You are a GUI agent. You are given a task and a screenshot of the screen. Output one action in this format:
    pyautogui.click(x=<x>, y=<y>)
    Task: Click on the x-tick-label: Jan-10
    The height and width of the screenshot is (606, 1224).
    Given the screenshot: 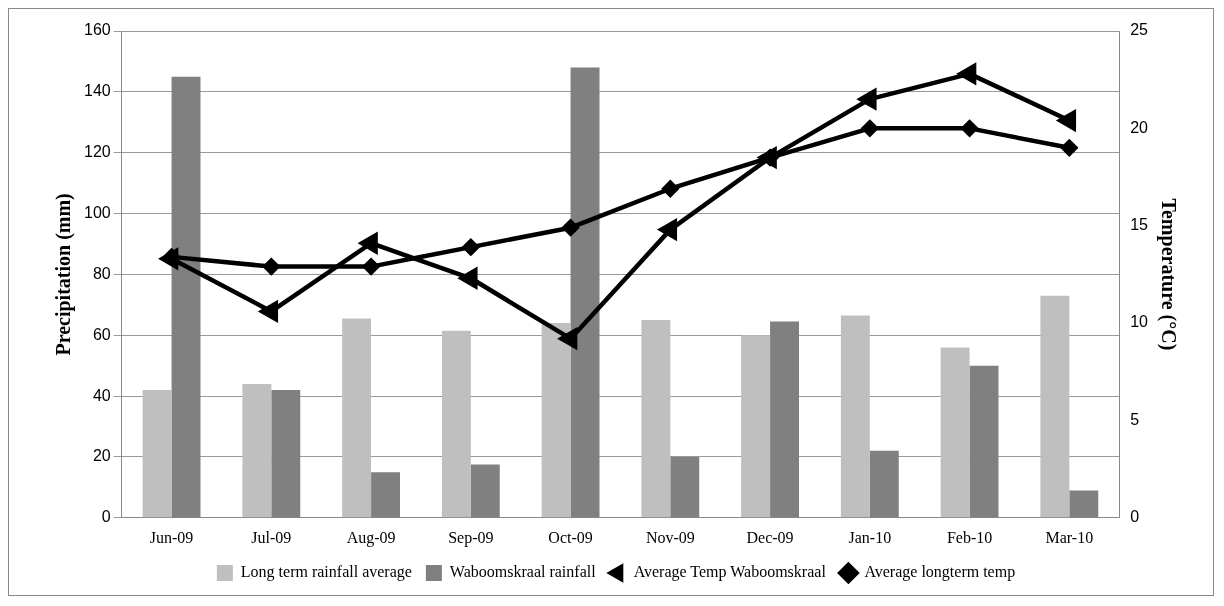 What is the action you would take?
    pyautogui.click(x=870, y=537)
    